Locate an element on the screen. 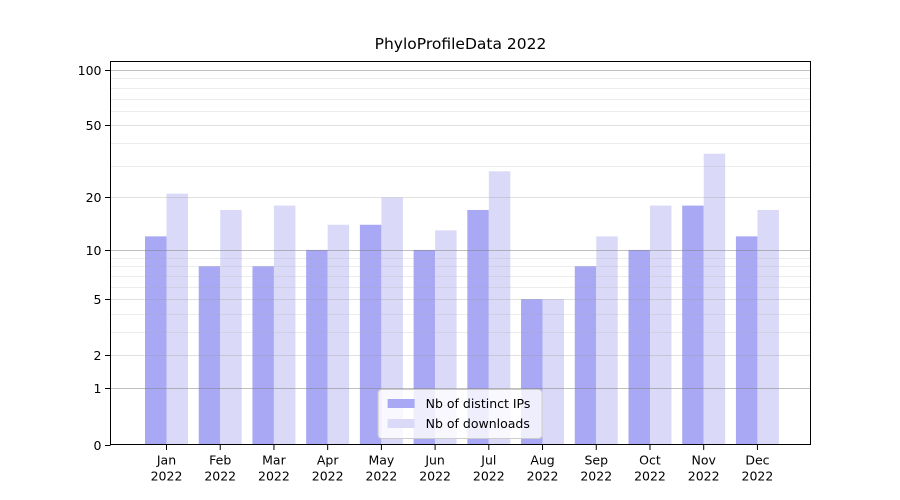  x-tick-label-month: Oct is located at coordinates (650, 460).